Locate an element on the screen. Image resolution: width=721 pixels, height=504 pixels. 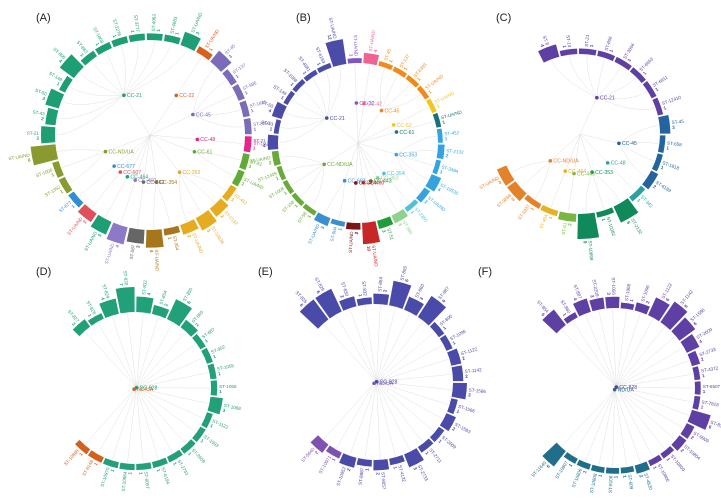
st-label: ST-354 is located at coordinates (176, 243).